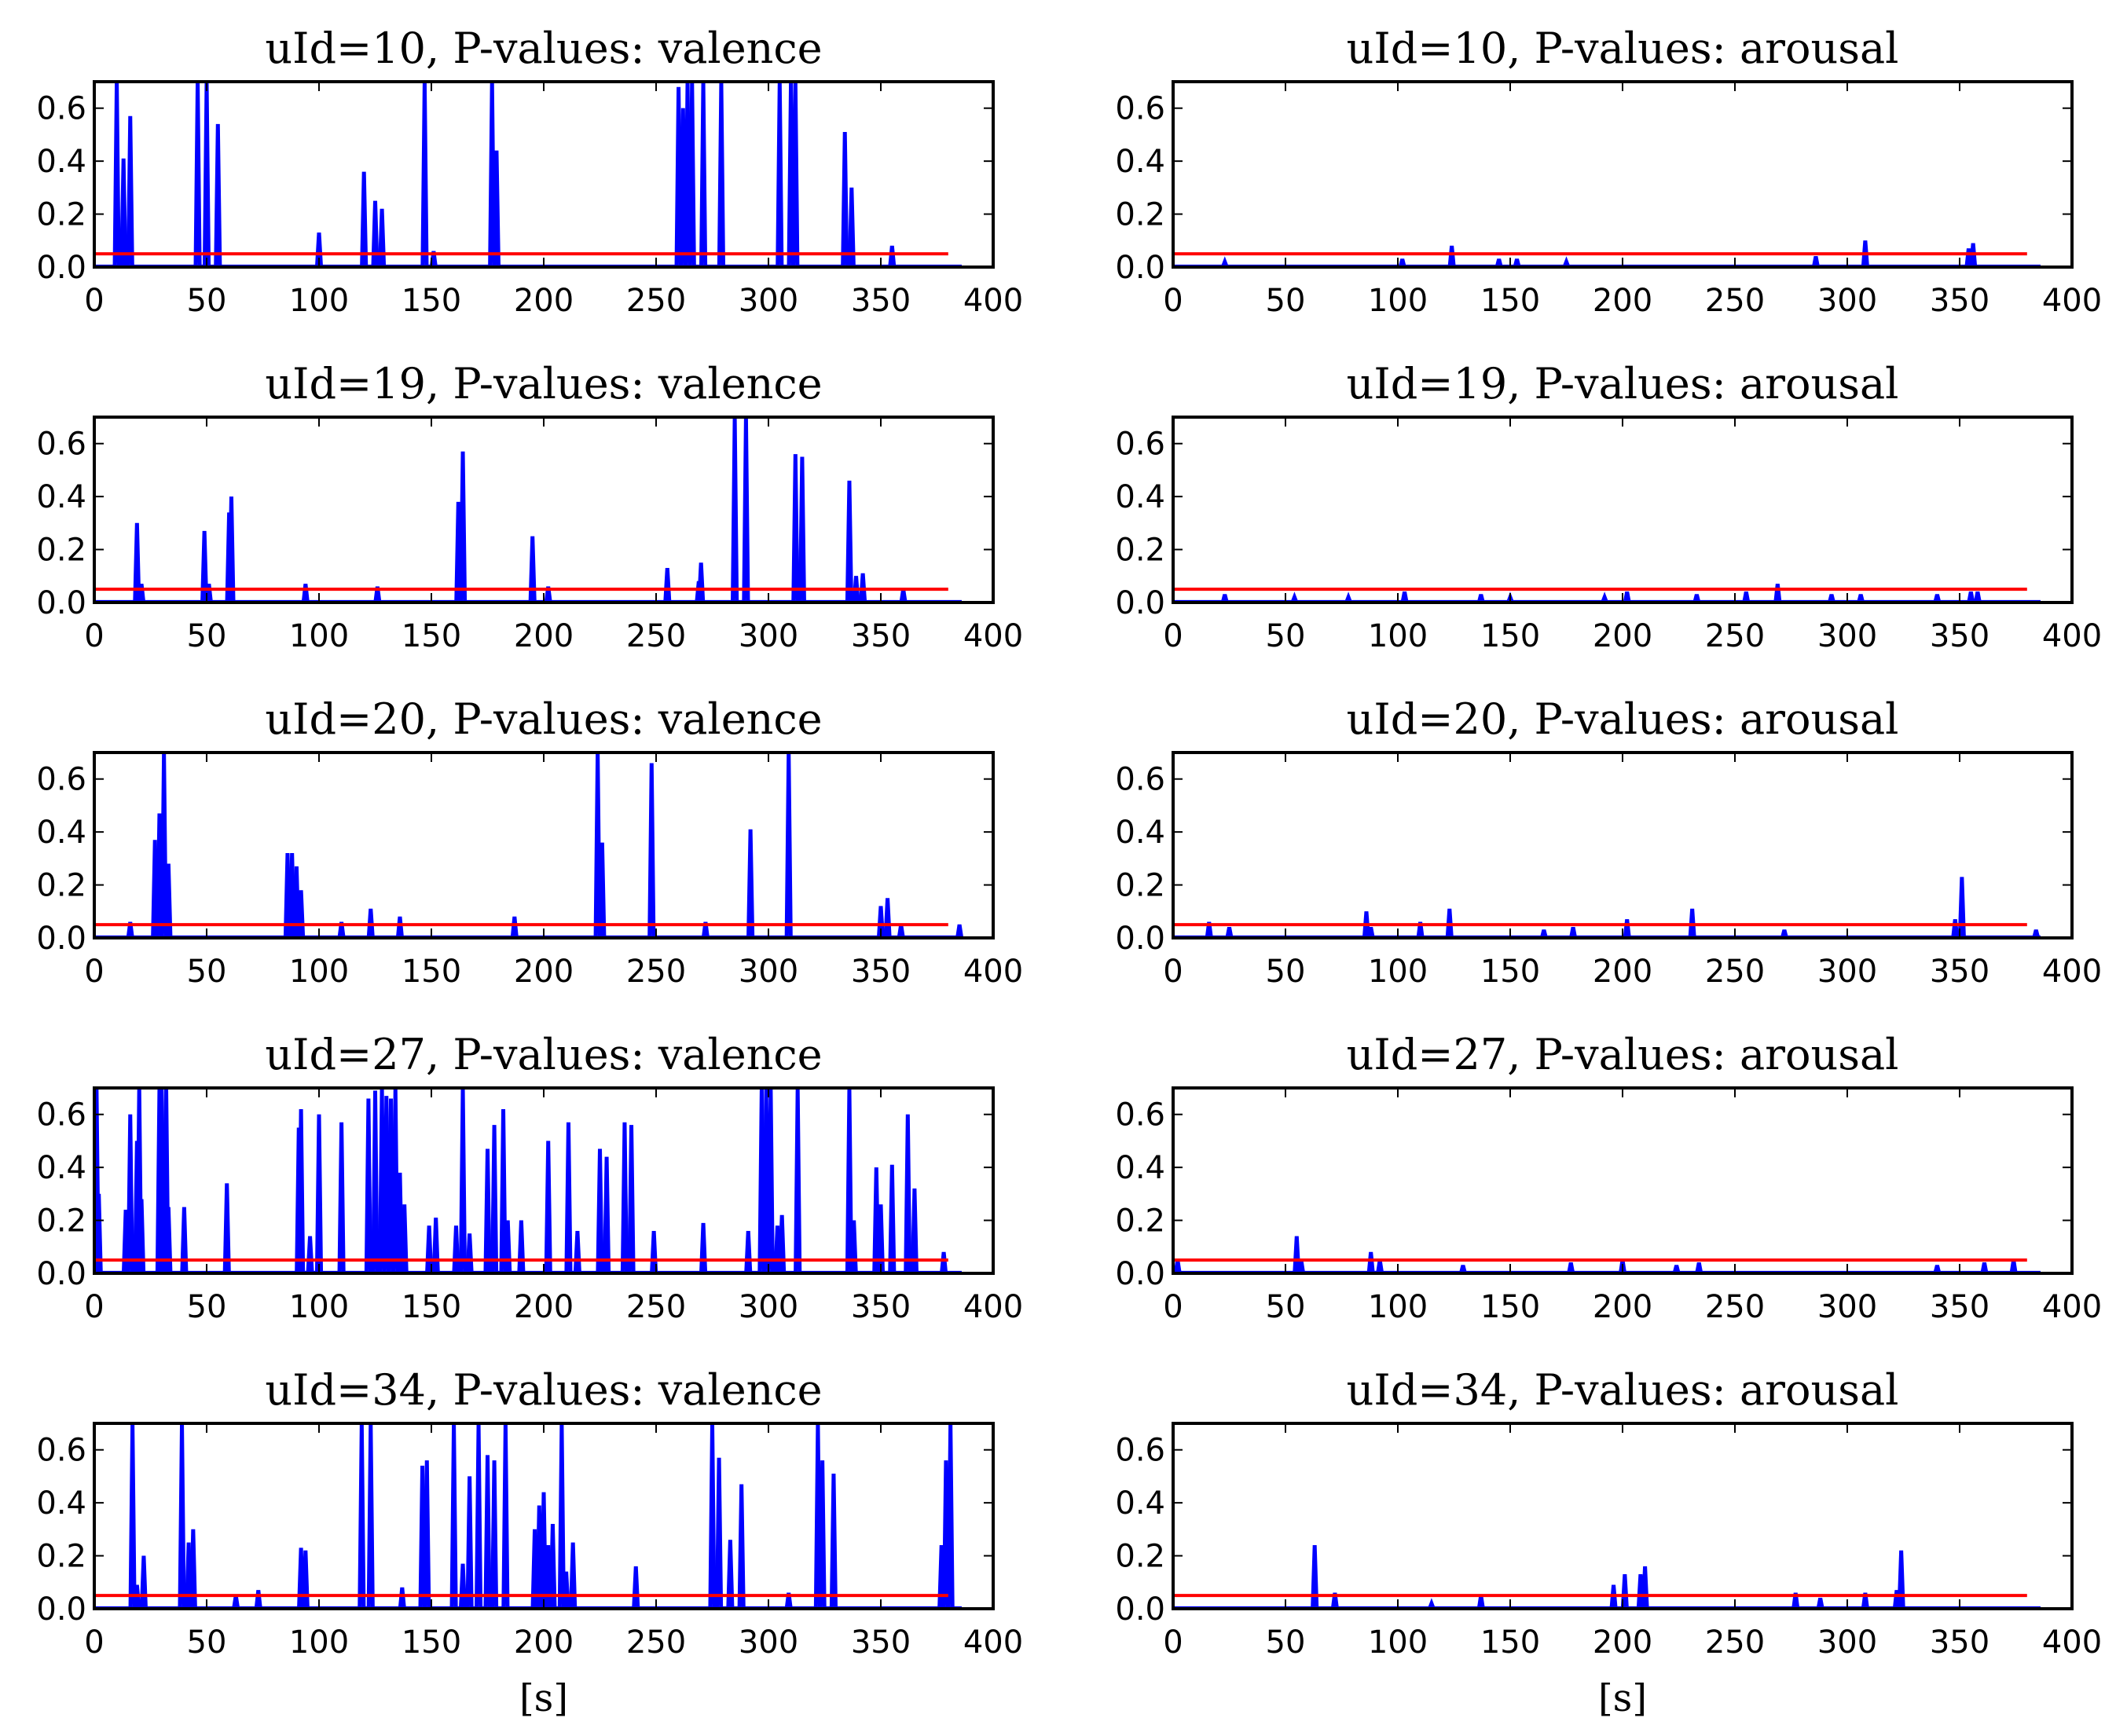 The image size is (2116, 1736). What do you see at coordinates (543, 719) in the screenshot?
I see `subplot-title: uId=20, P-values: valence` at bounding box center [543, 719].